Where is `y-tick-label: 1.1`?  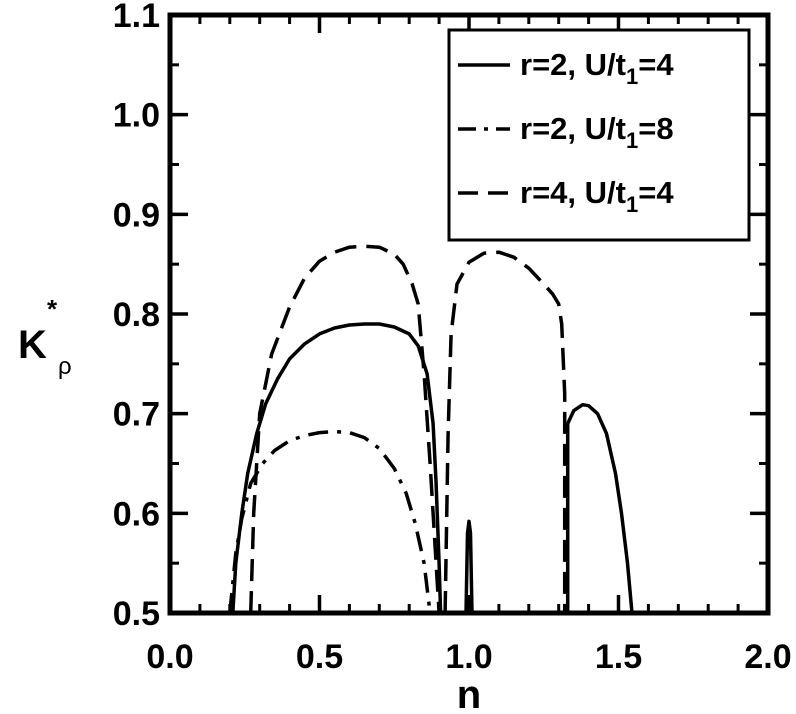
y-tick-label: 1.1 is located at coordinates (136, 17).